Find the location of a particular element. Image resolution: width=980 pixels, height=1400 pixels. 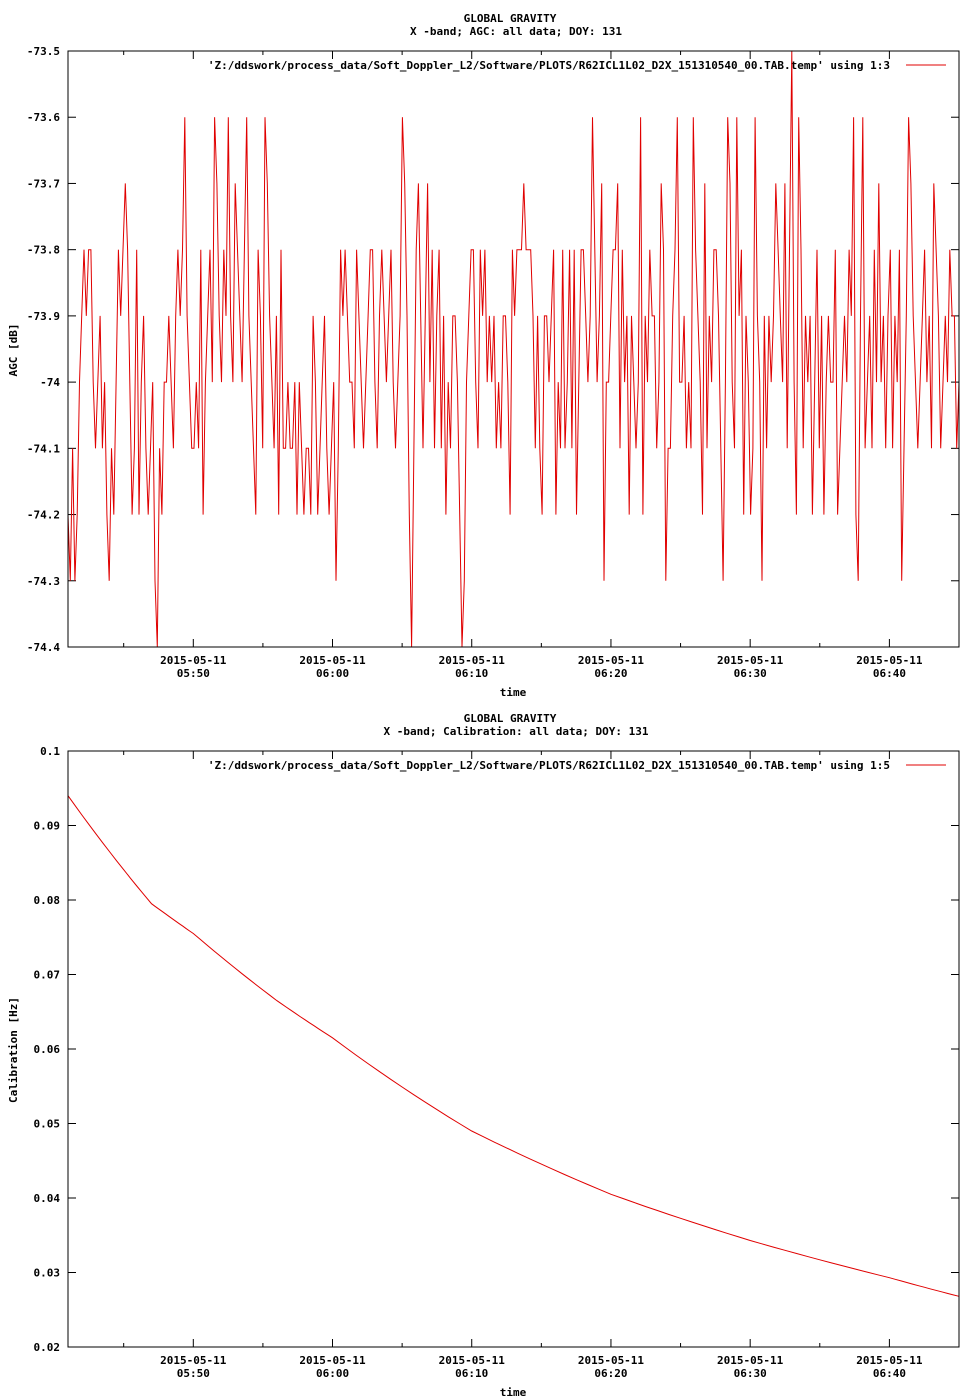

y-tick-label: -73.6 is located at coordinates (43, 117).